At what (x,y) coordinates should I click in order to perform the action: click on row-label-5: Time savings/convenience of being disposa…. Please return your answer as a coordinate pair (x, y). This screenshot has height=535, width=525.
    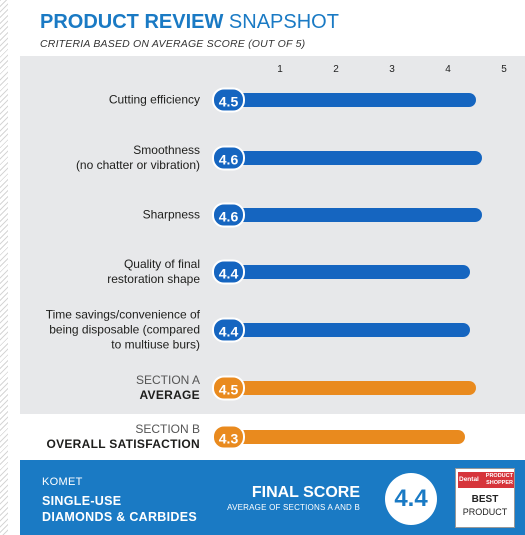
    Looking at the image, I should click on (123, 330).